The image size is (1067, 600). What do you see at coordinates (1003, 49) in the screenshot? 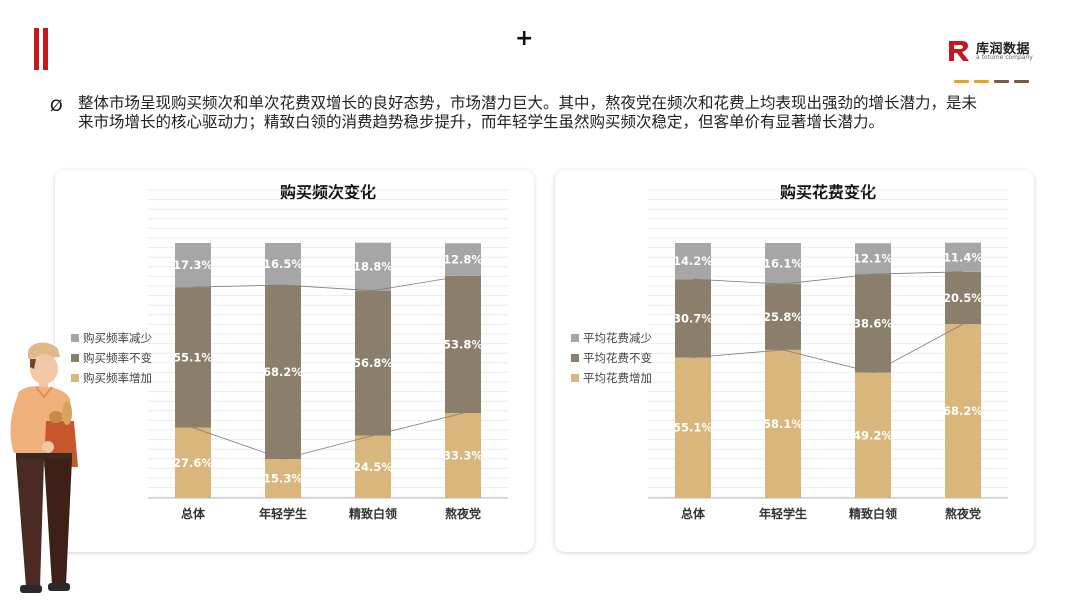
I see `logo-text: 库润数据` at bounding box center [1003, 49].